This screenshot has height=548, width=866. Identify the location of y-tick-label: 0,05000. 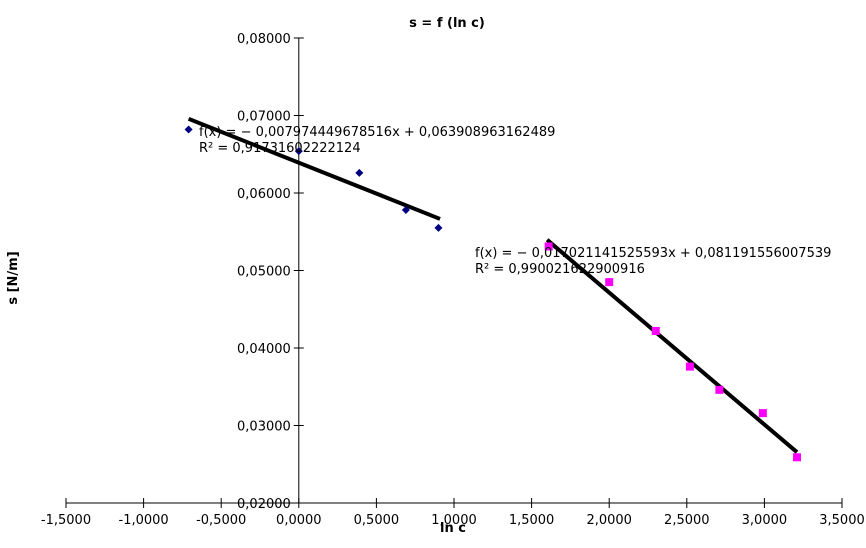
(264, 272).